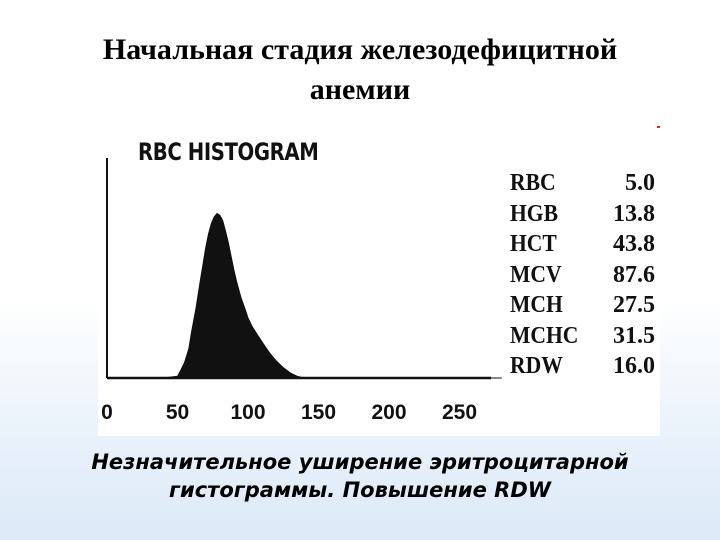 The height and width of the screenshot is (540, 720). I want to click on parameter-name: MCV, so click(536, 274).